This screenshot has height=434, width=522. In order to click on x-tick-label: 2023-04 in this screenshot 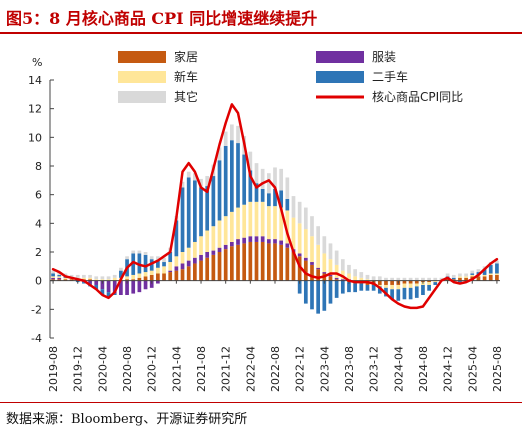, I will do `click(324, 369)`.